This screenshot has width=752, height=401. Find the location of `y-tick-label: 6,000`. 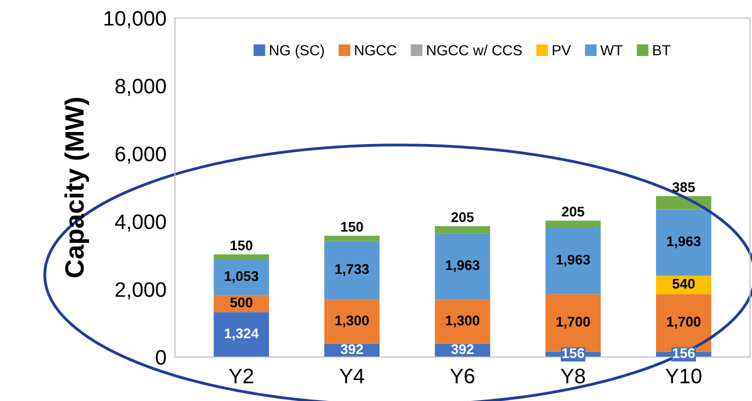

y-tick-label: 6,000 is located at coordinates (141, 155).